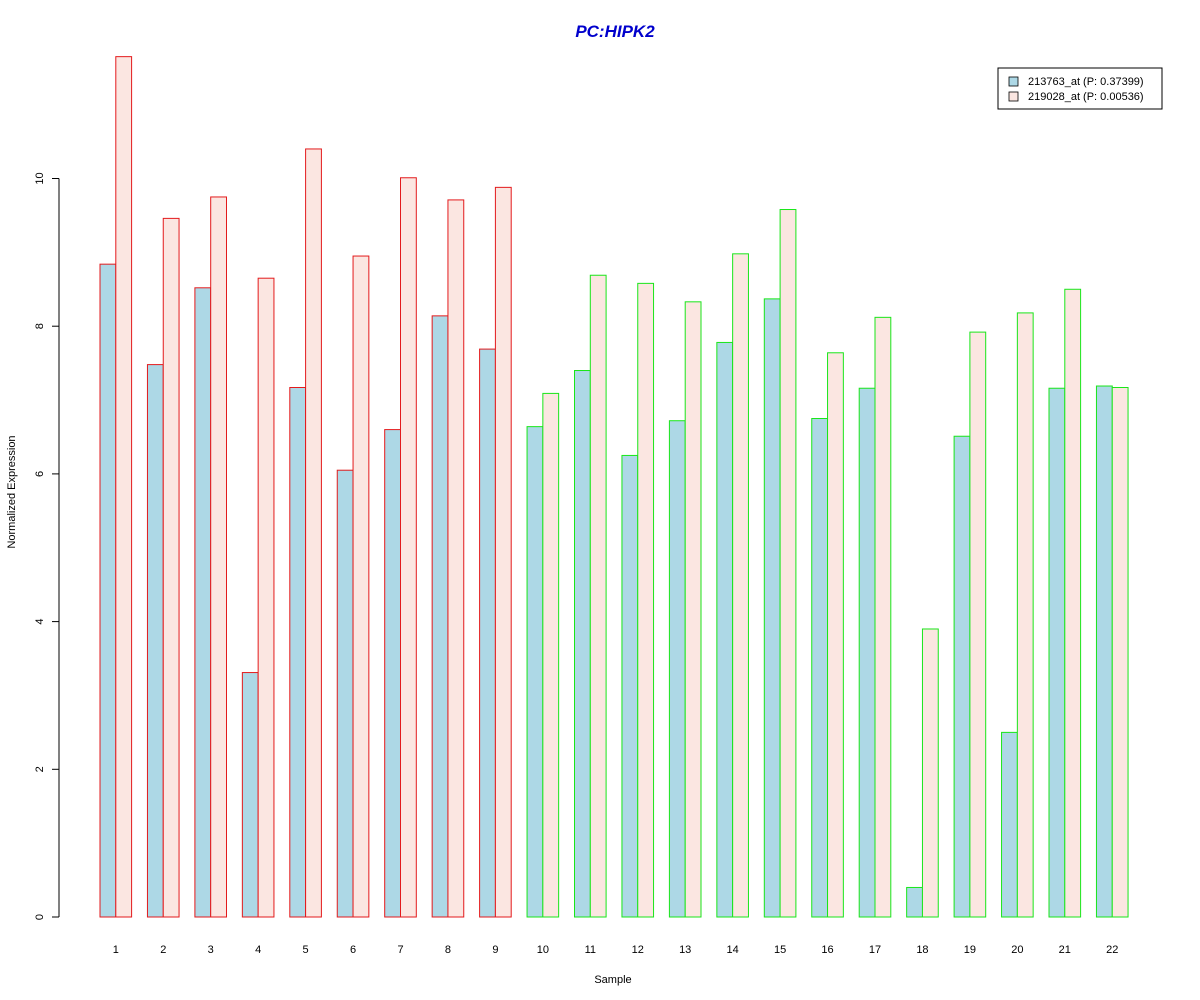  What do you see at coordinates (612, 980) in the screenshot?
I see `x-axis-label: Sample` at bounding box center [612, 980].